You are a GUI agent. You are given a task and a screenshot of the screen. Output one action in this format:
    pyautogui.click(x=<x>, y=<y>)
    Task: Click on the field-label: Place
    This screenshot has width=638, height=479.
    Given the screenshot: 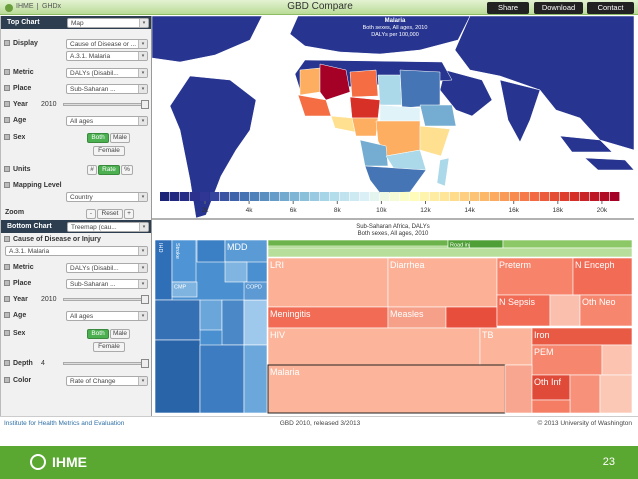 What is the action you would take?
    pyautogui.click(x=22, y=283)
    